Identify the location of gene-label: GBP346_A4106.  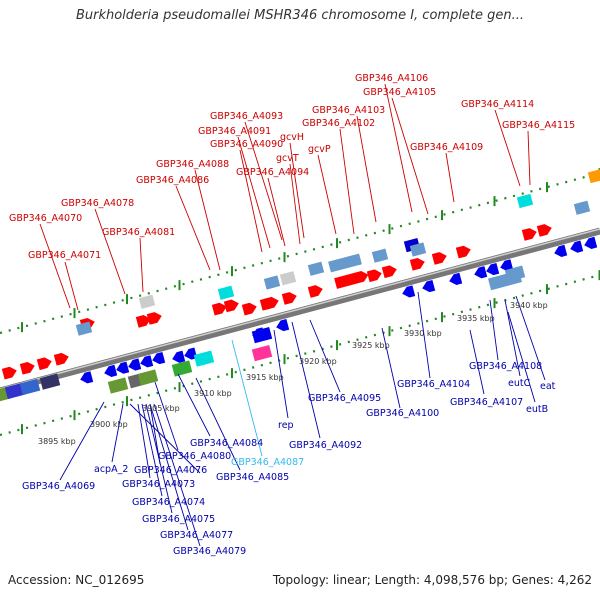
(391, 78).